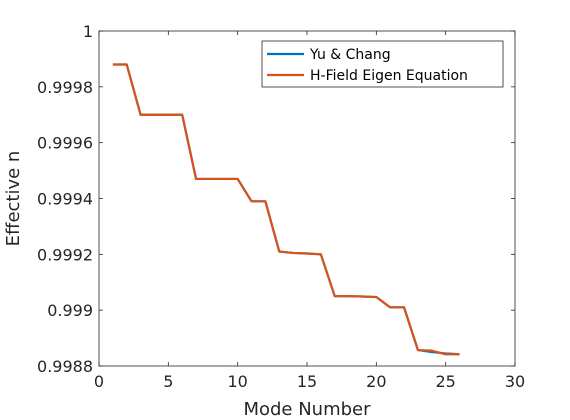 Image resolution: width=570 pixels, height=420 pixels. Describe the element at coordinates (65, 143) in the screenshot. I see `y-tick-label: 0.9996` at that location.